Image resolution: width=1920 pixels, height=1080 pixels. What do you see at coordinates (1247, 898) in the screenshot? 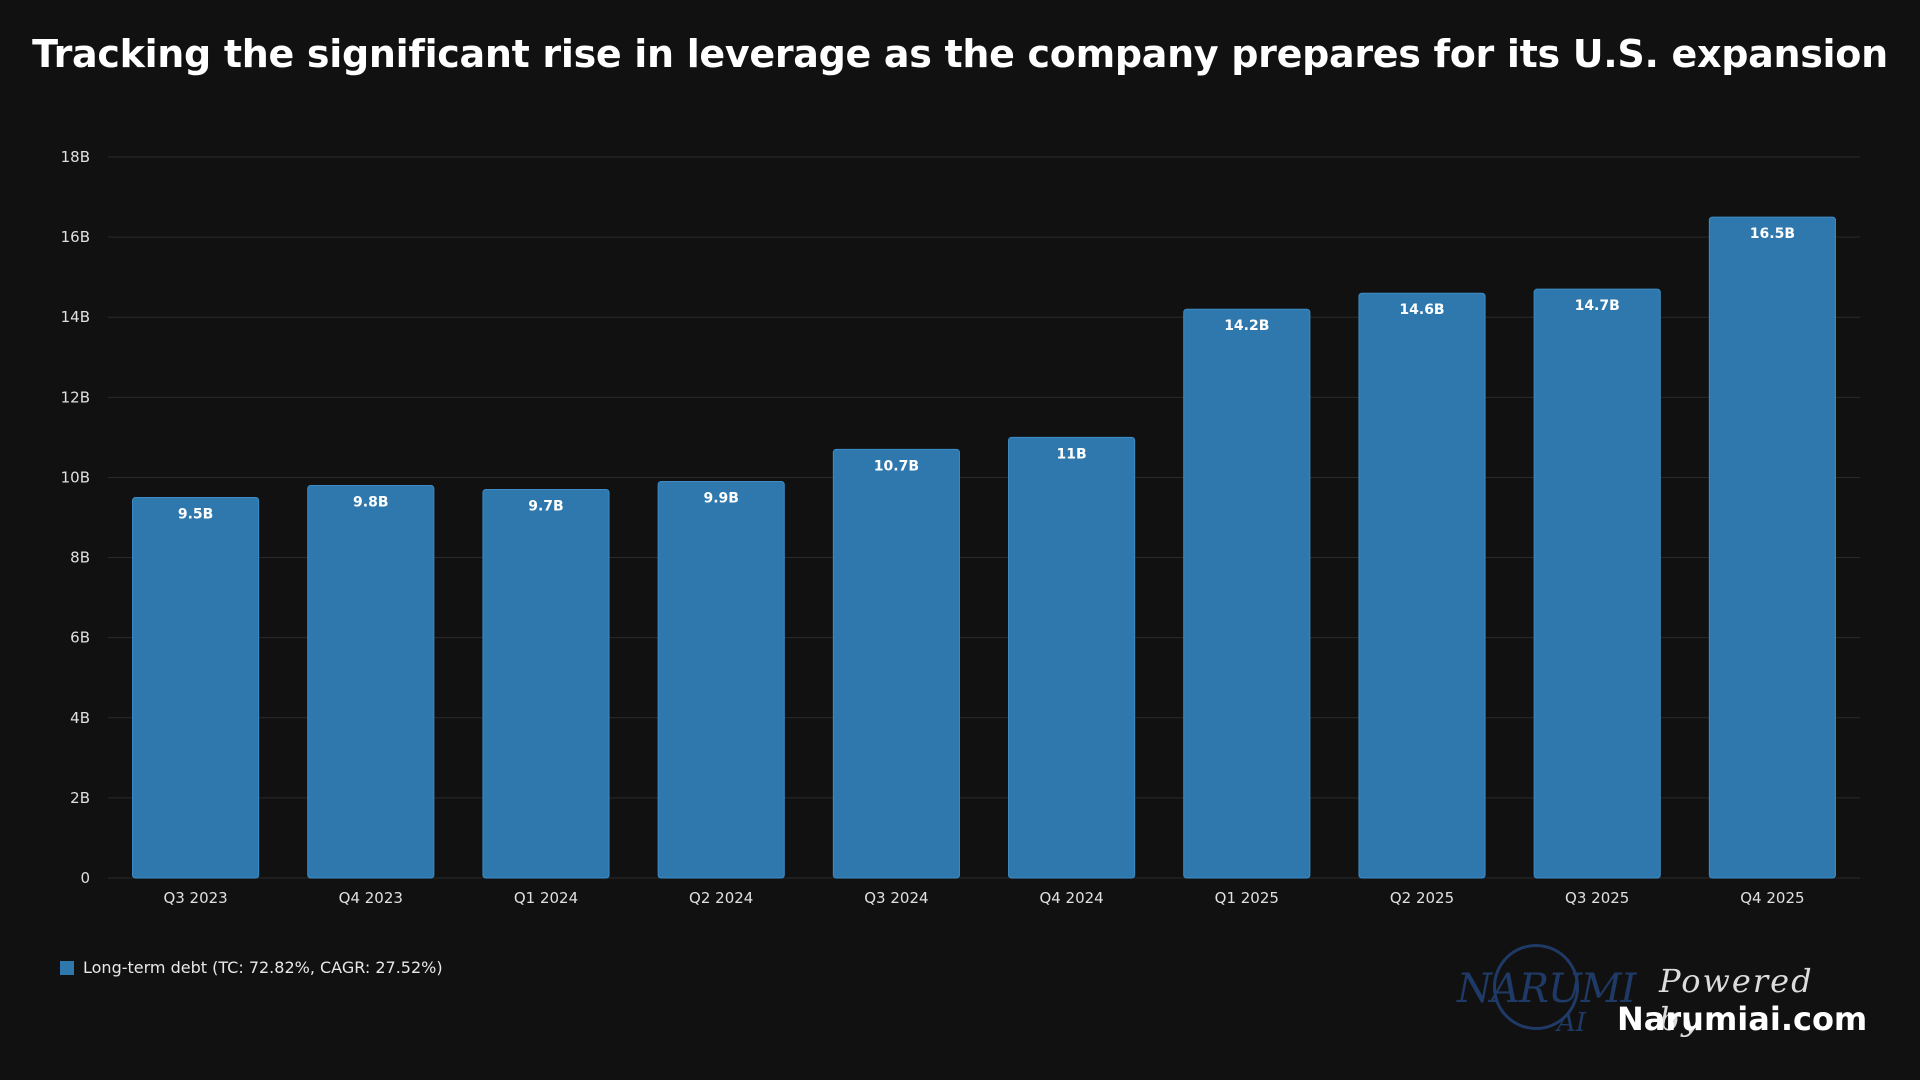
I see `x-tick-label: Q1 2025` at bounding box center [1247, 898].